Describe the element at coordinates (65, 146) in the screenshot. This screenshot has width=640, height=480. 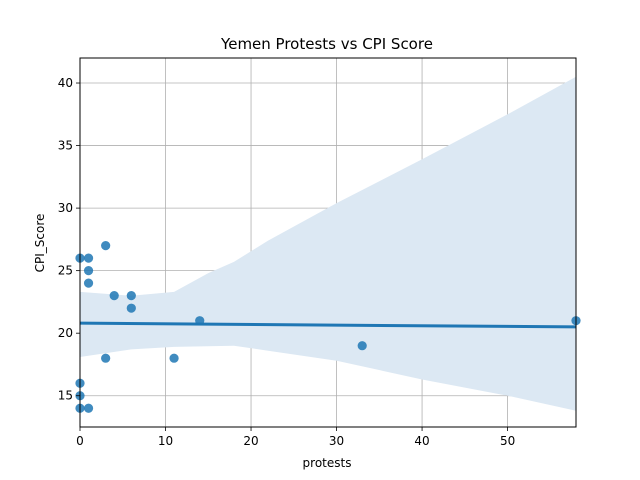
I see `y-tick-label: 35` at that location.